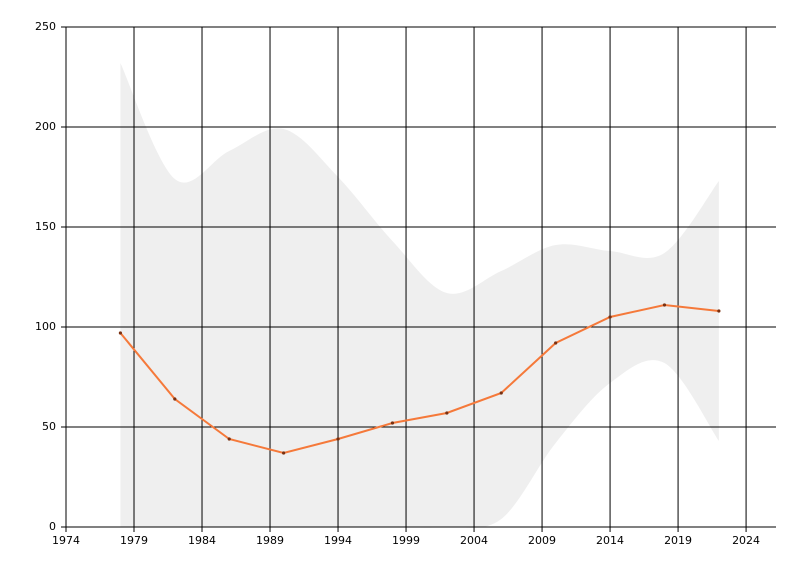 Image resolution: width=800 pixels, height=576 pixels. Describe the element at coordinates (610, 540) in the screenshot. I see `x-tick-label: 2014` at that location.